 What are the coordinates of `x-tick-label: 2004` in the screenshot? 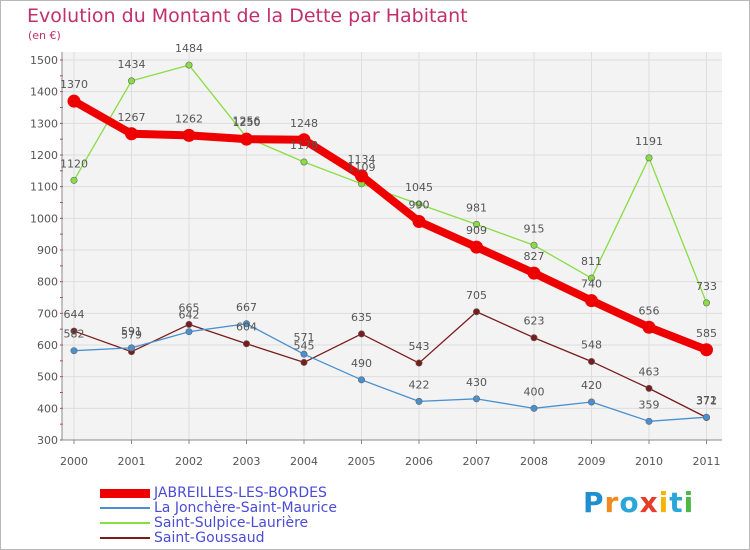 It's located at (304, 461).